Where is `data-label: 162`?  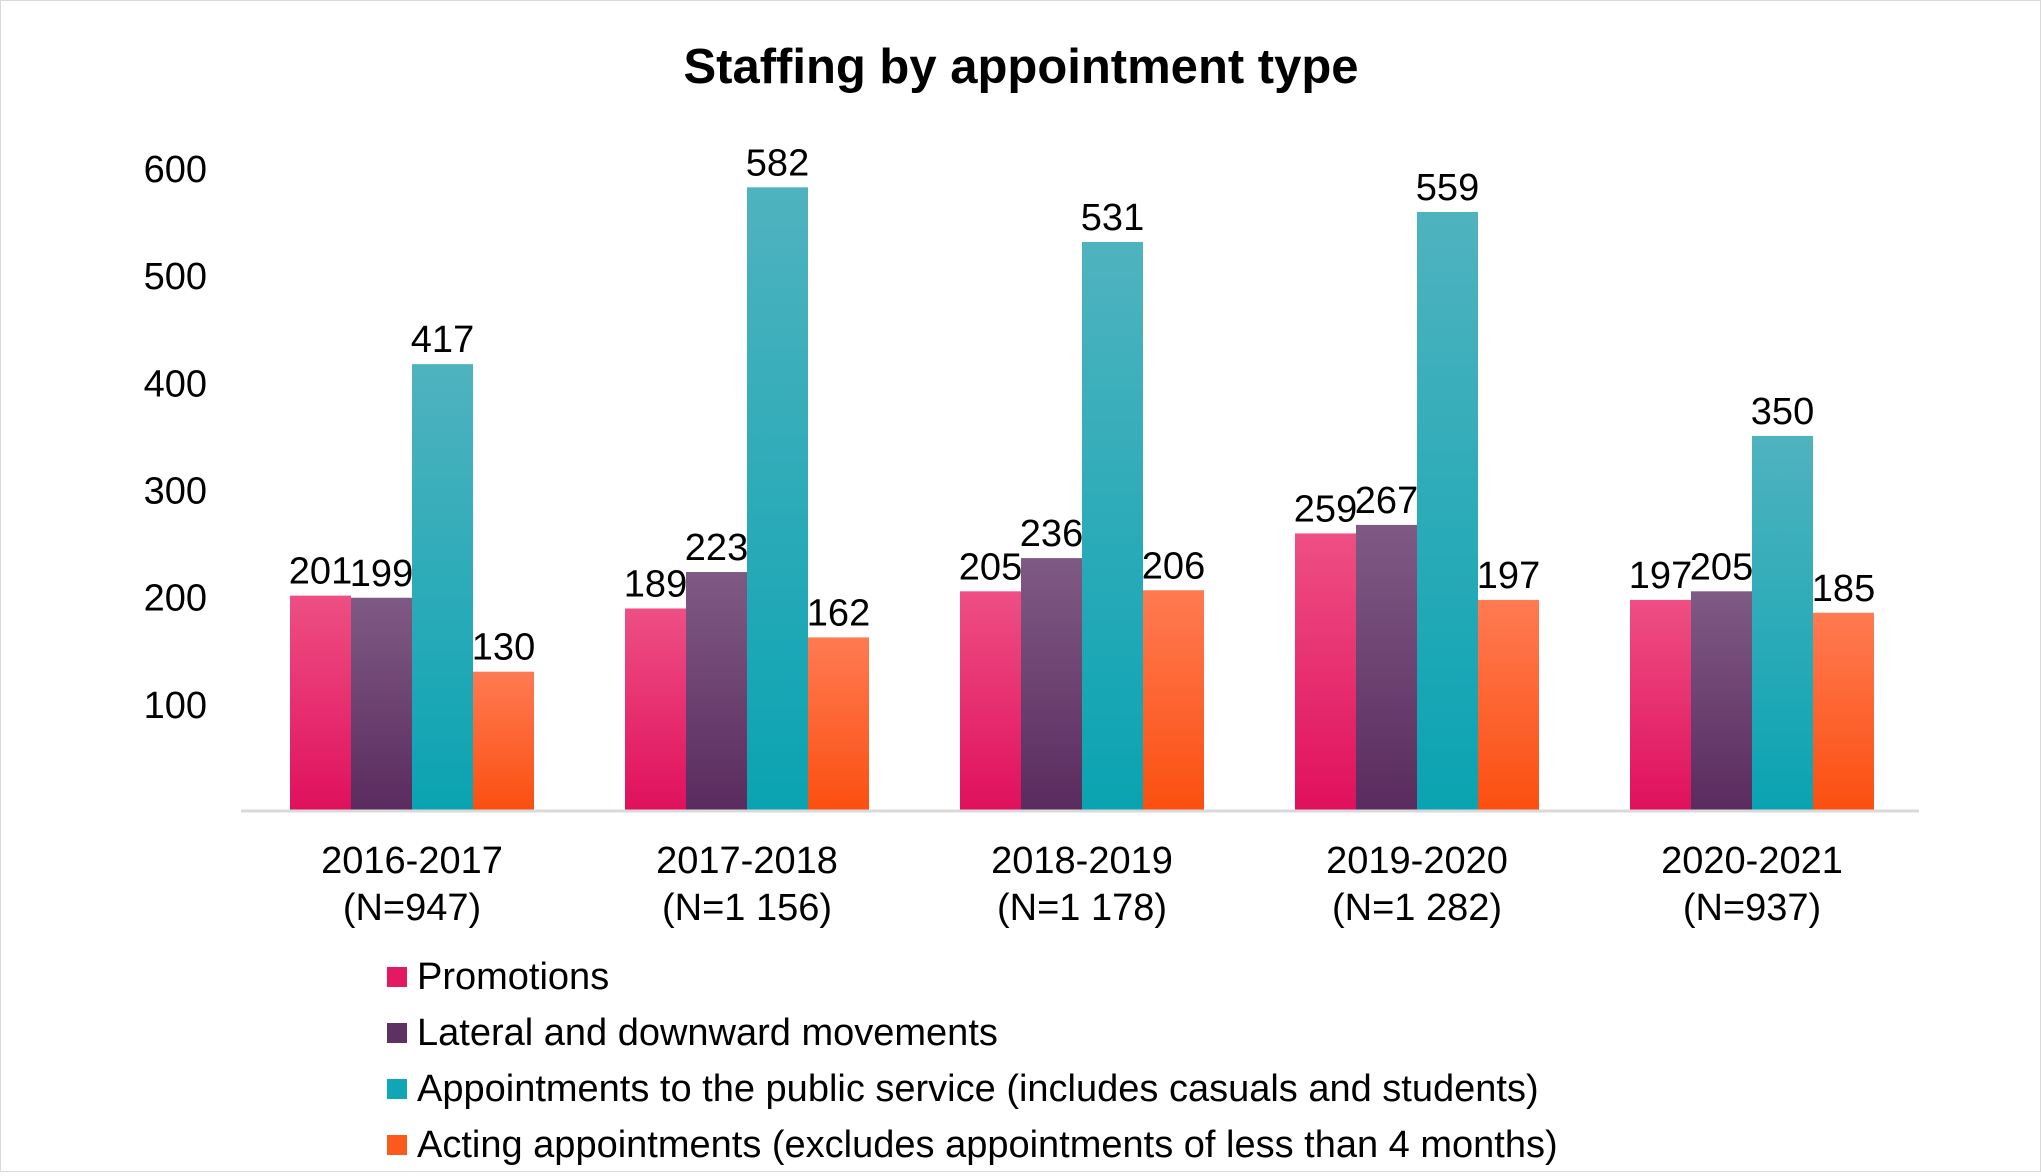
data-label: 162 is located at coordinates (838, 613).